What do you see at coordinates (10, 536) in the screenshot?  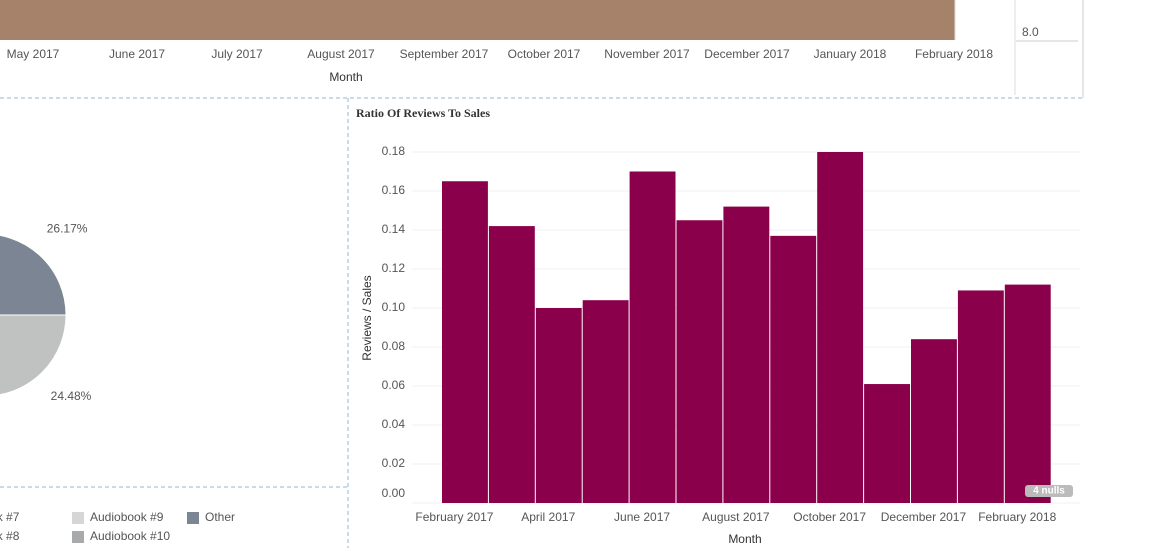 I see `legend-label: Audiobook #8` at bounding box center [10, 536].